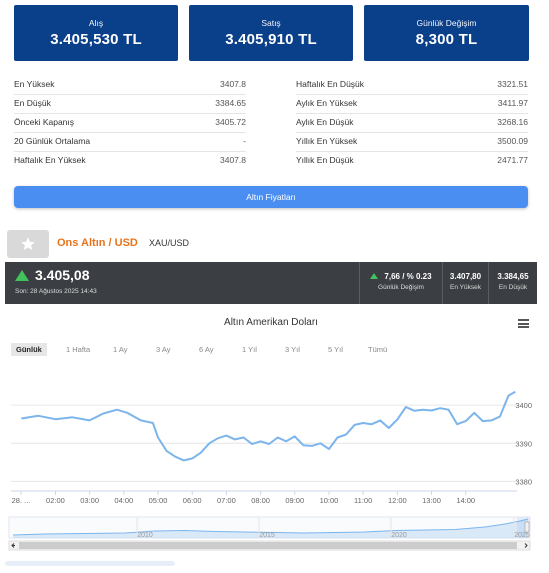 Image resolution: width=549 pixels, height=573 pixels. I want to click on navigator-label: 2010, so click(145, 535).